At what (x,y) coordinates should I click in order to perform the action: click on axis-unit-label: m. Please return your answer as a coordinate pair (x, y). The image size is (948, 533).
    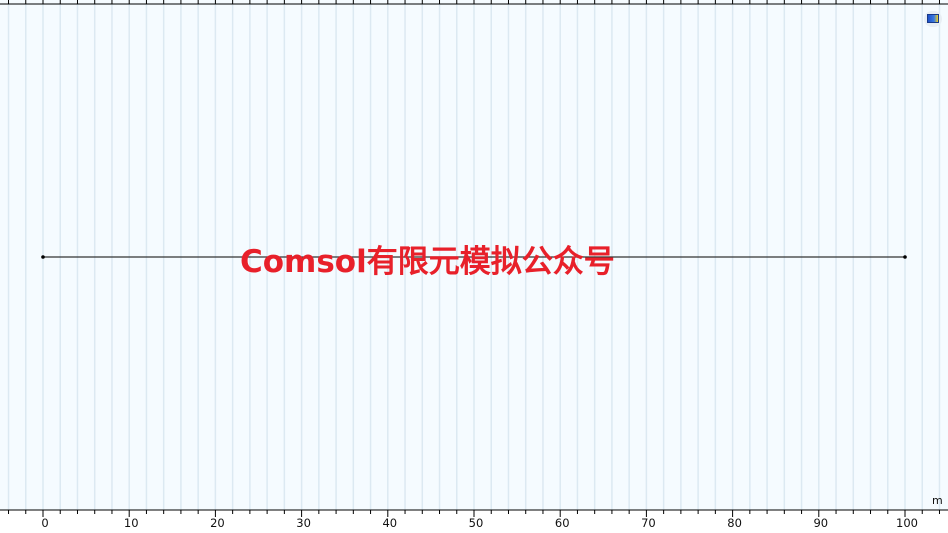
    Looking at the image, I should click on (937, 500).